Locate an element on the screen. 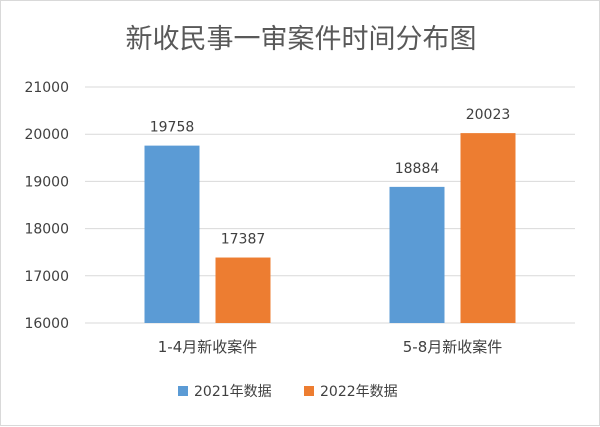 The height and width of the screenshot is (427, 600). x-axis: 1-4月新收案件 5-8月新收案件 is located at coordinates (330, 347).